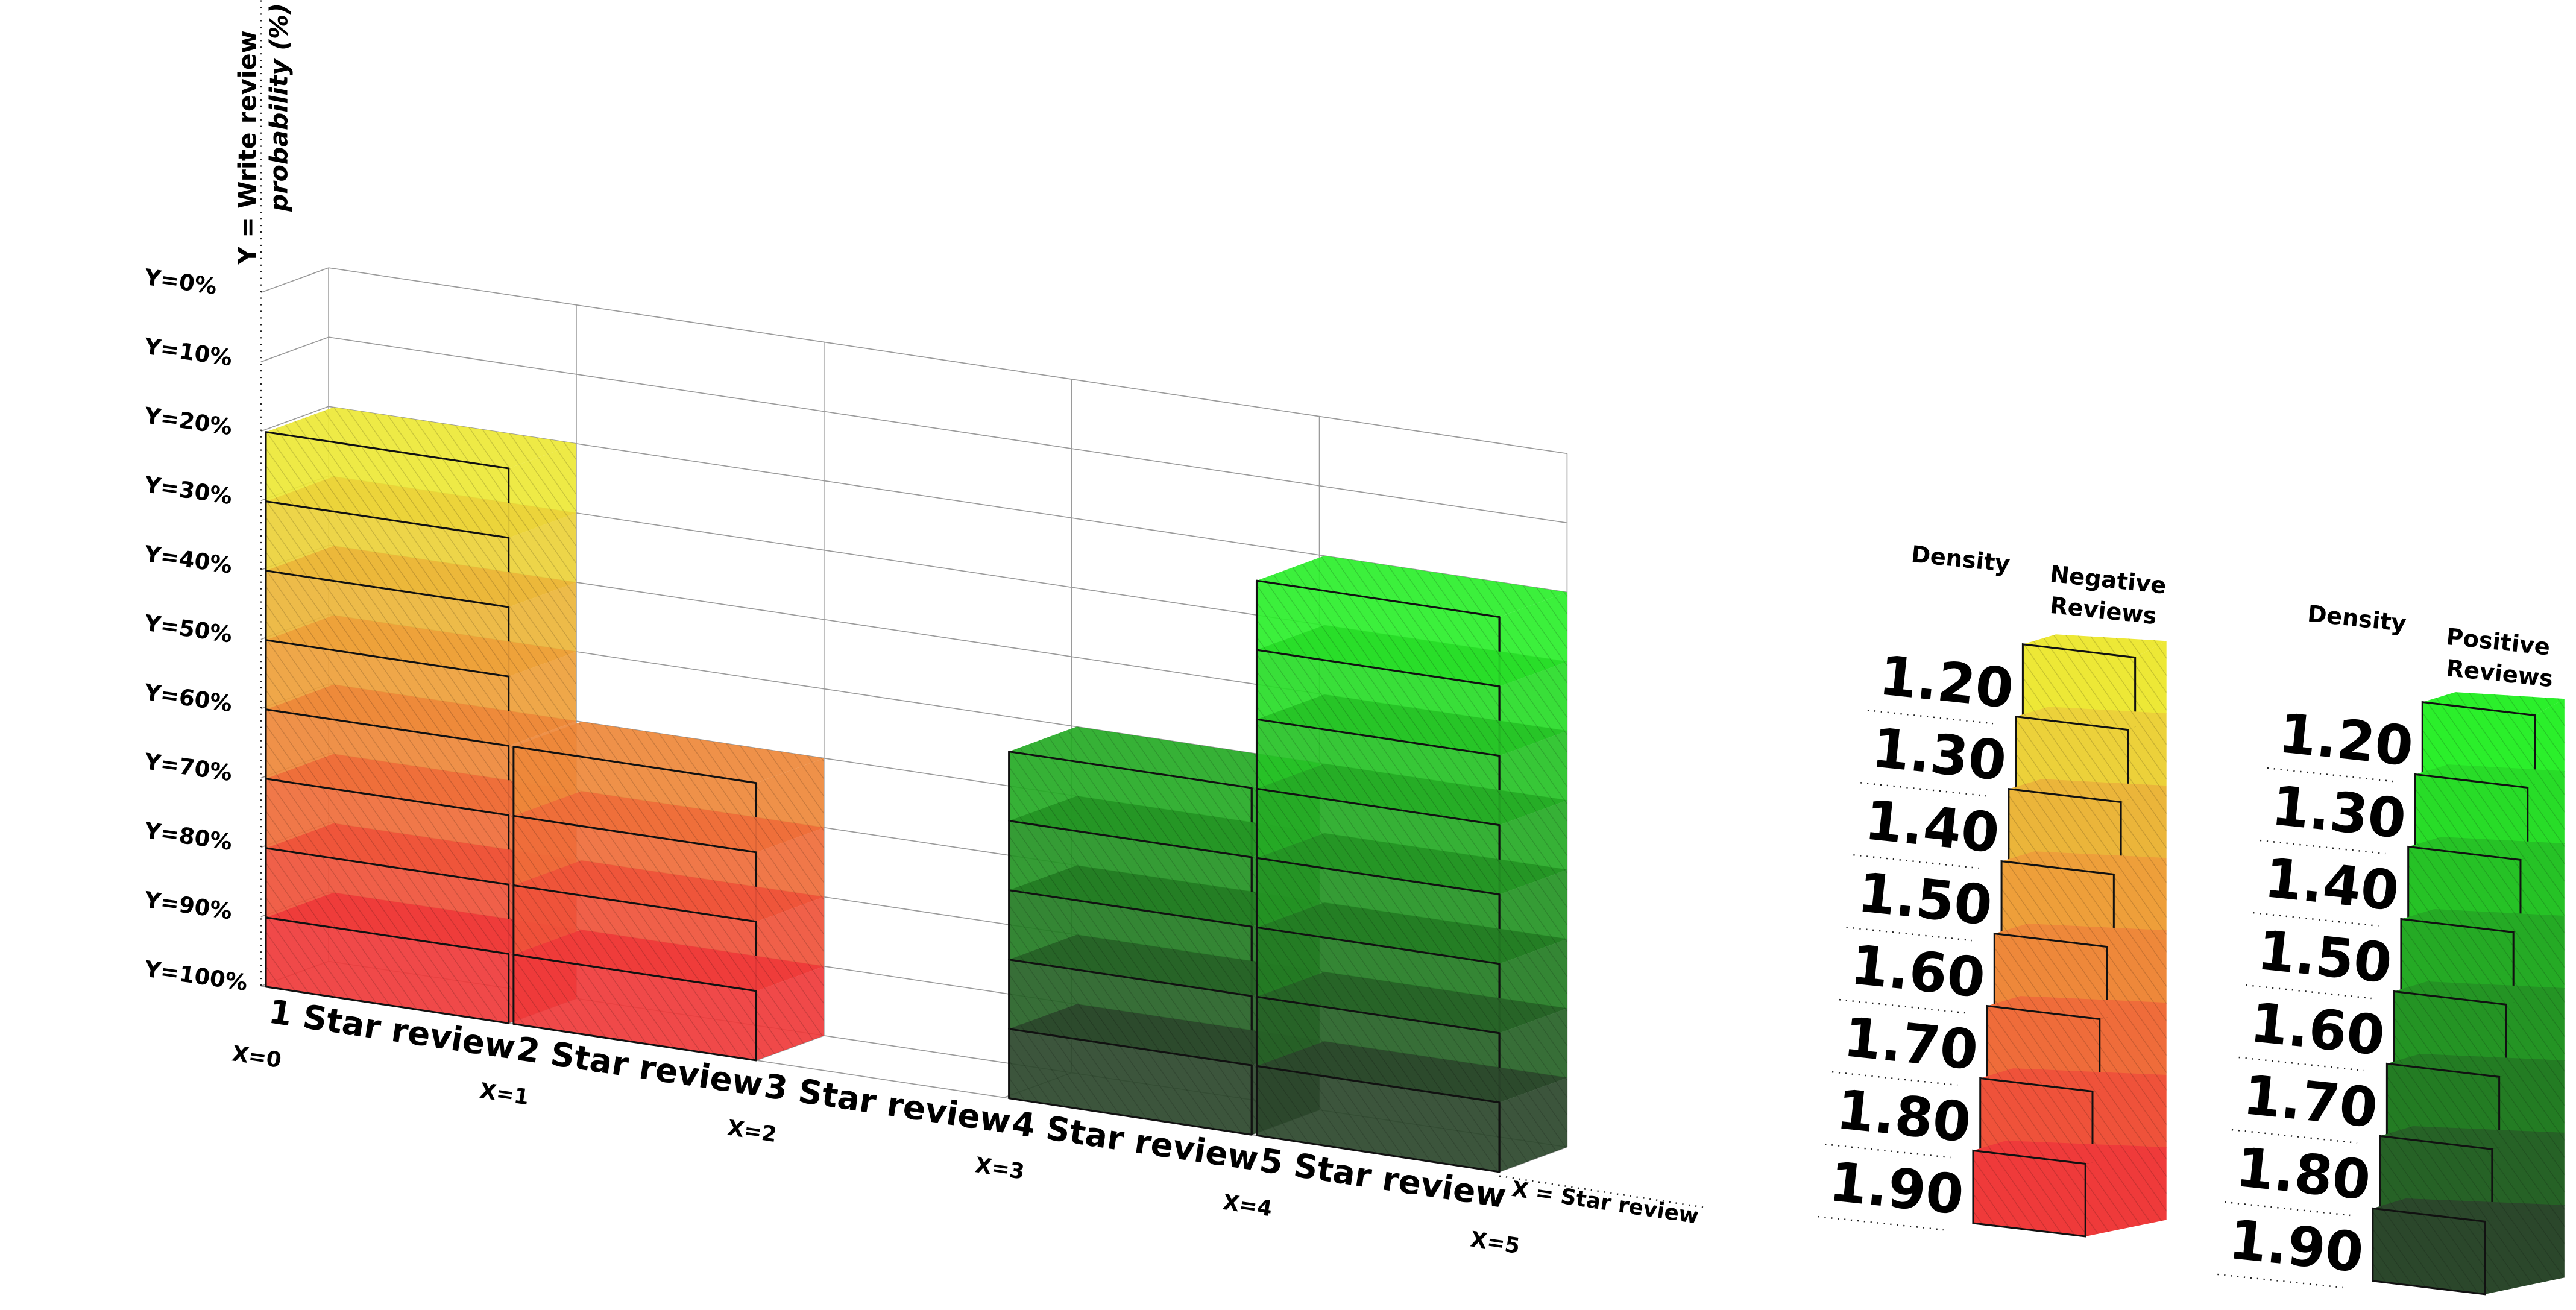 The image size is (2576, 1310). Describe the element at coordinates (180, 282) in the screenshot. I see `y-tick-label: Y=0%` at that location.